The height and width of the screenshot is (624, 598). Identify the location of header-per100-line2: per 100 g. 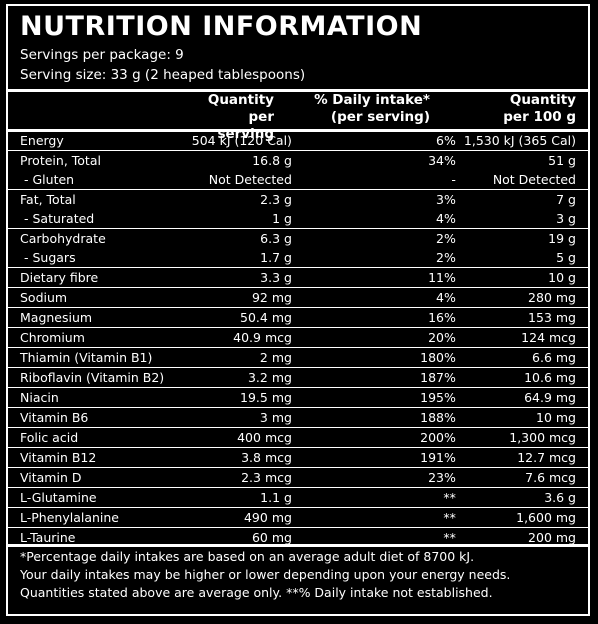
(539, 117).